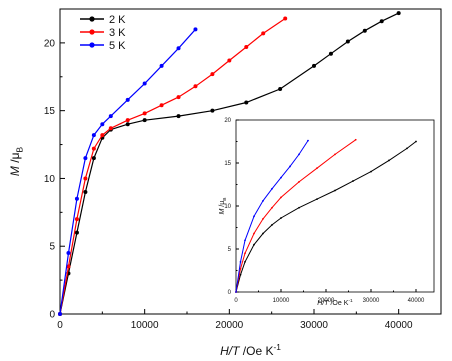 The height and width of the screenshot is (361, 452). What do you see at coordinates (117, 33) in the screenshot?
I see `legend-label: 3 K` at bounding box center [117, 33].